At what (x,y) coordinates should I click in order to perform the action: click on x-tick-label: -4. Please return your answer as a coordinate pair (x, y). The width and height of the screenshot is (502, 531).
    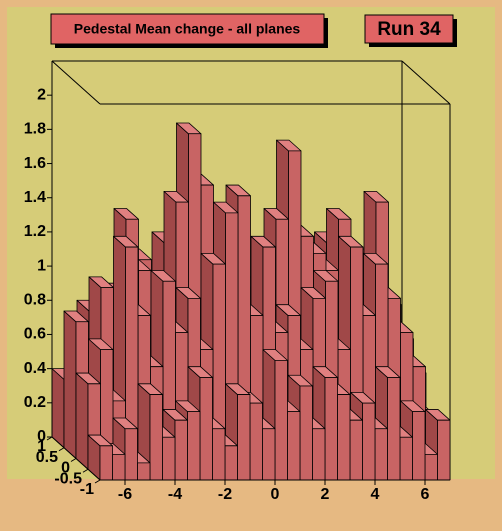
    Looking at the image, I should click on (175, 494).